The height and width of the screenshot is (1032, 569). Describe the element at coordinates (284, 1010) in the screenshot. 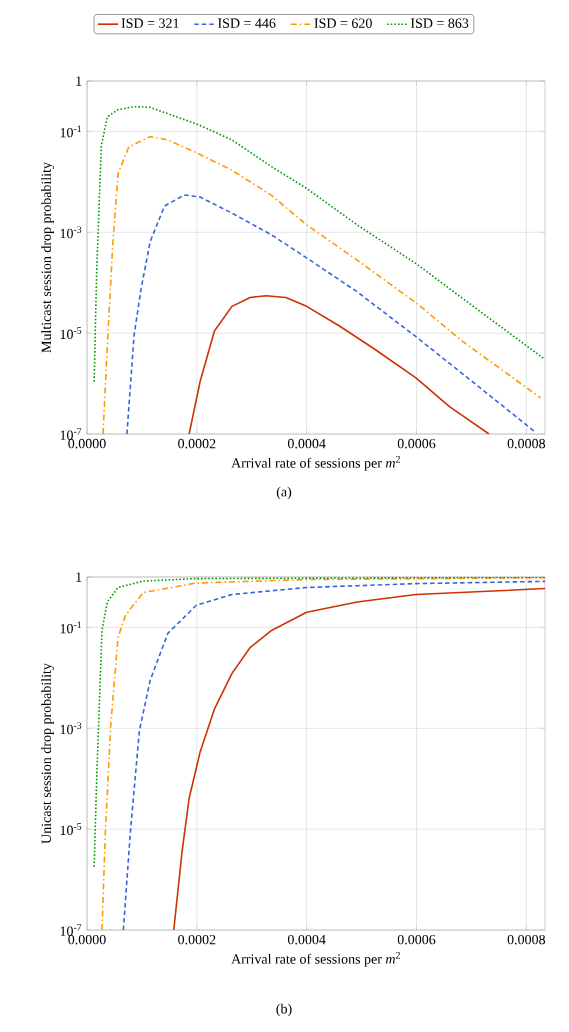

I see `text: (b)` at that location.